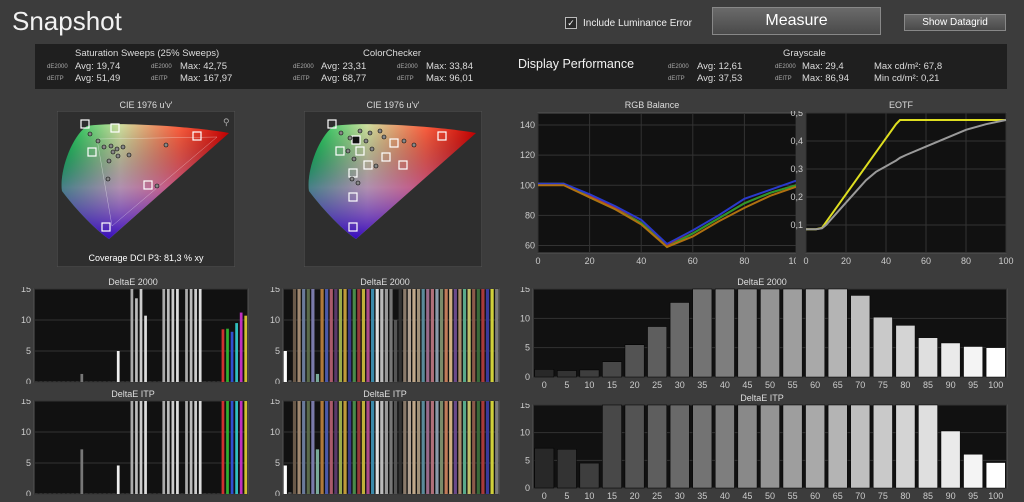 This screenshot has width=1024, height=502. Describe the element at coordinates (955, 22) in the screenshot. I see `show-datagrid-button: Show Datagrid` at that location.